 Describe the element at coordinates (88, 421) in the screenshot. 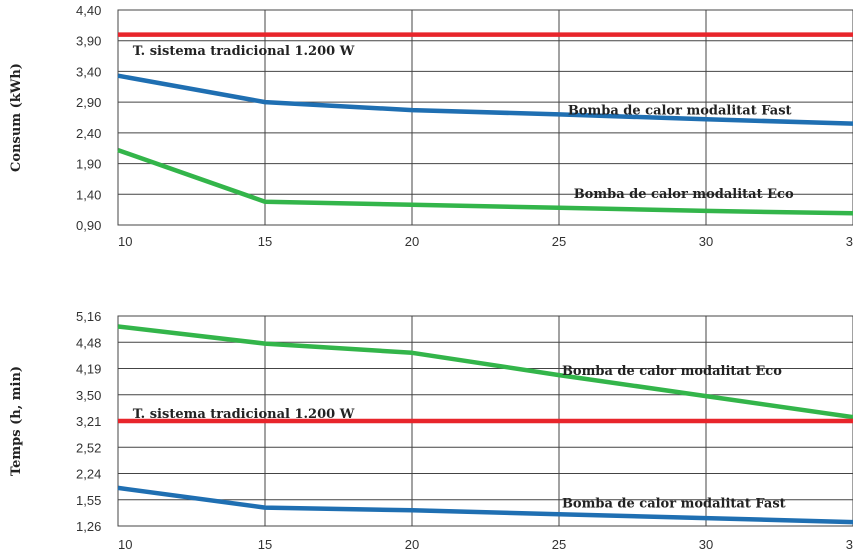

I see `y-tick-label: 3,21` at that location.